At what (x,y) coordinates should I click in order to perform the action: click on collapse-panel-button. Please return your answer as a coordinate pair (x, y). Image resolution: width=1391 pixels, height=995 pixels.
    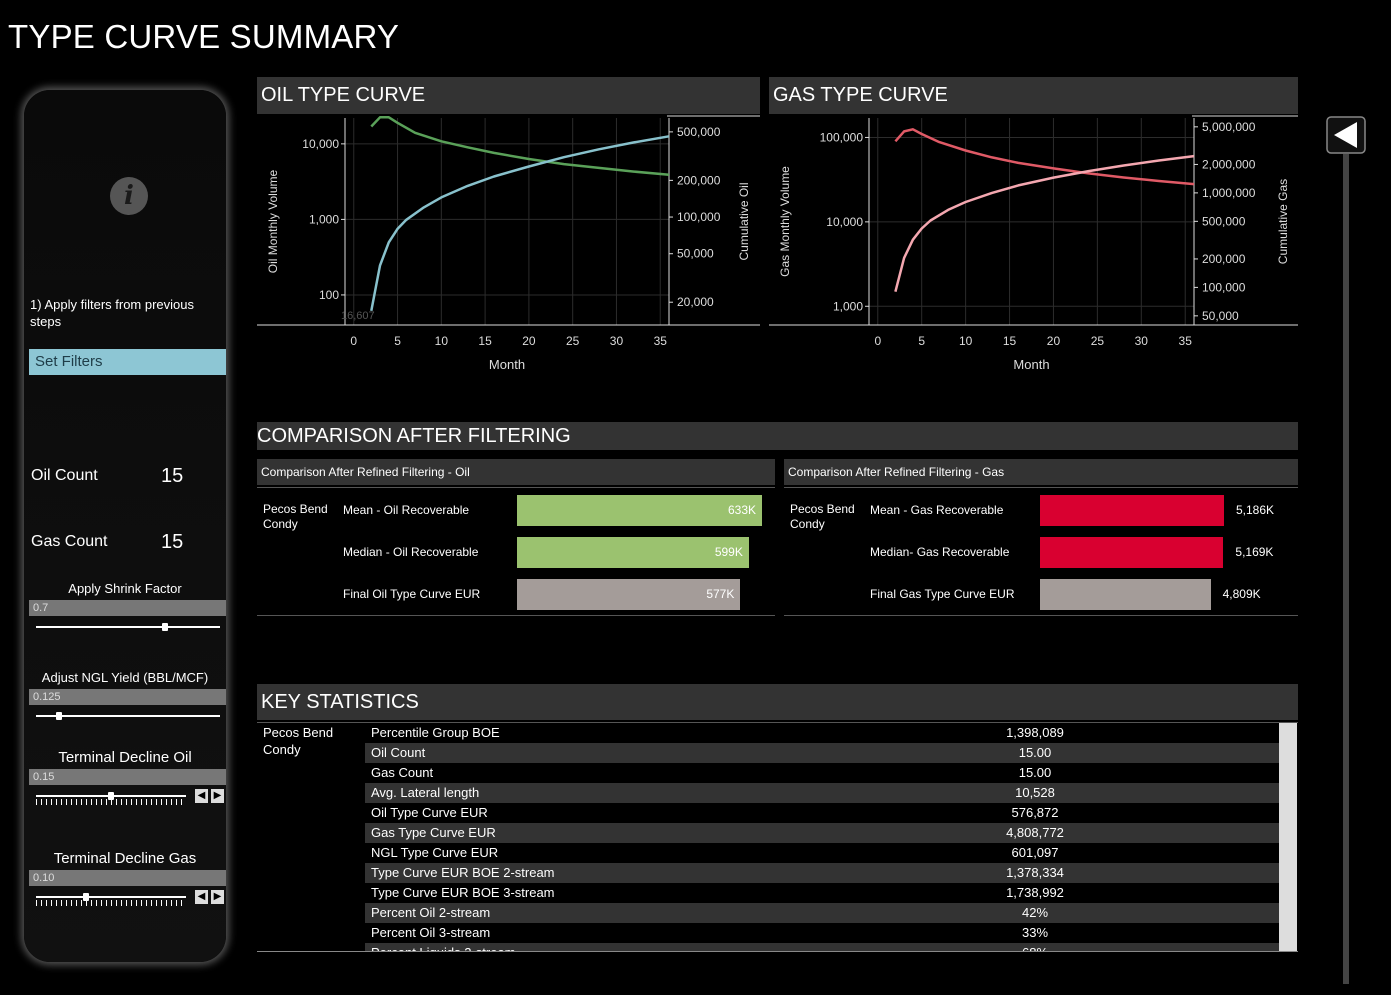
    Looking at the image, I should click on (1346, 135).